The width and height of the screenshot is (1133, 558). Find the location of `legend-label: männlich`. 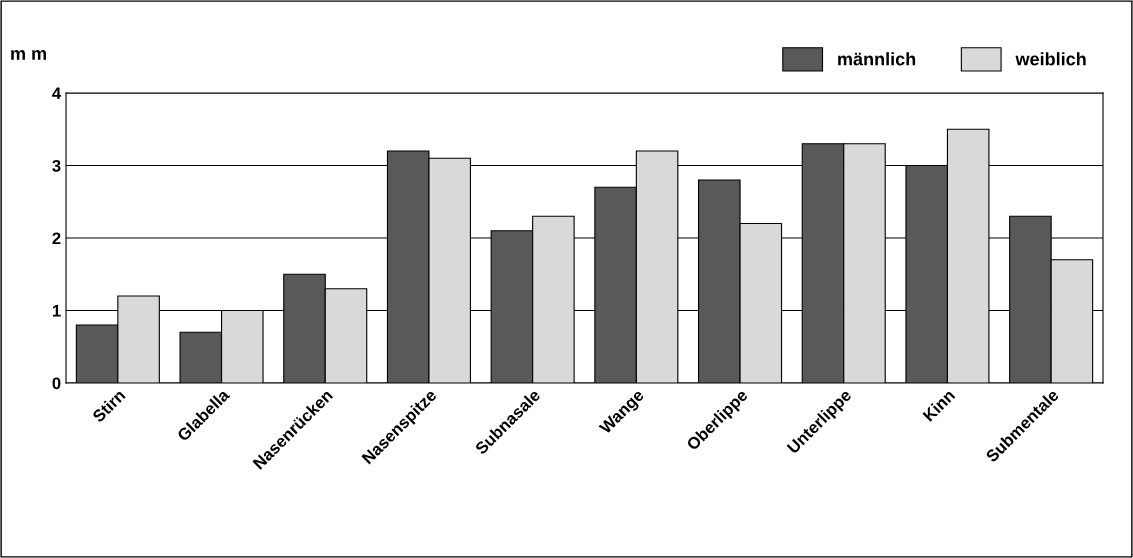

legend-label: männlich is located at coordinates (877, 59).